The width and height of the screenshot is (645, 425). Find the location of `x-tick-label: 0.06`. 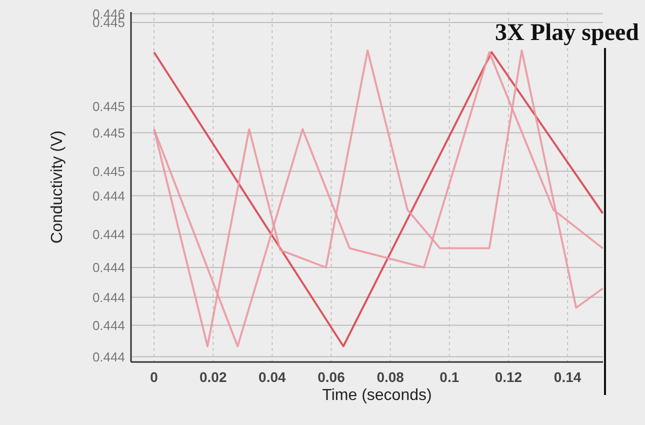

x-tick-label: 0.06 is located at coordinates (332, 377).